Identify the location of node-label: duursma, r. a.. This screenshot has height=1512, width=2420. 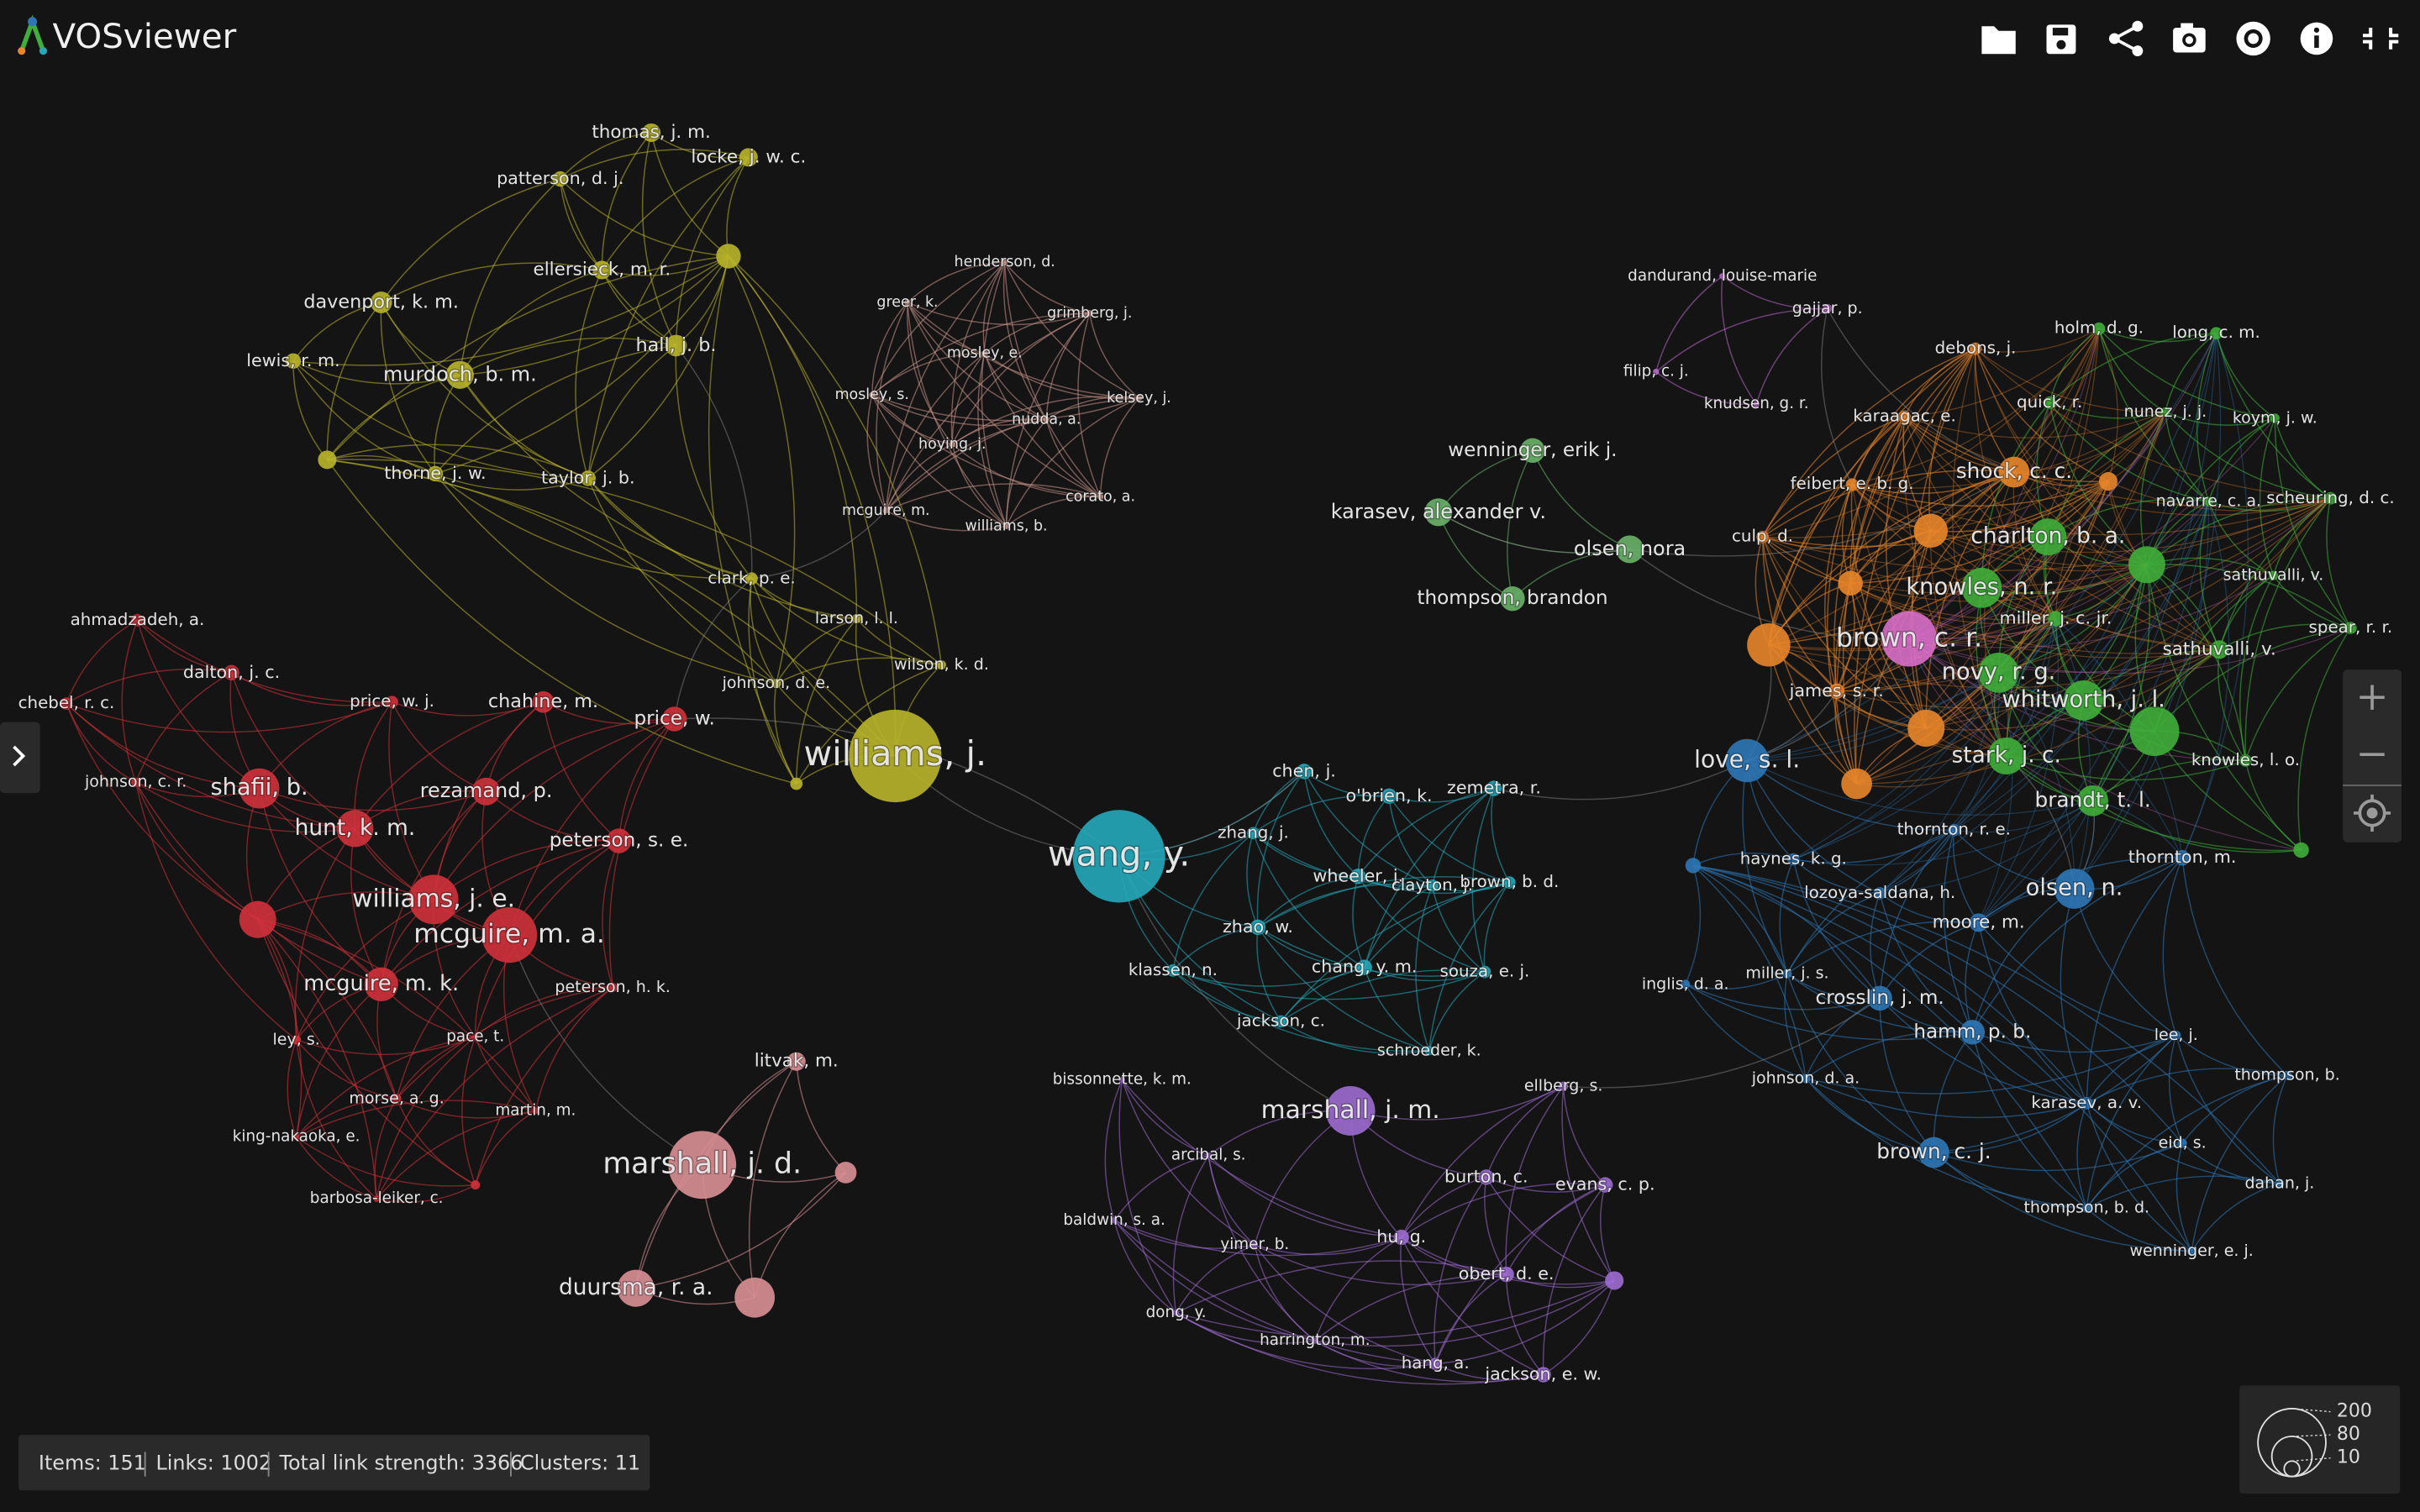
(636, 1287).